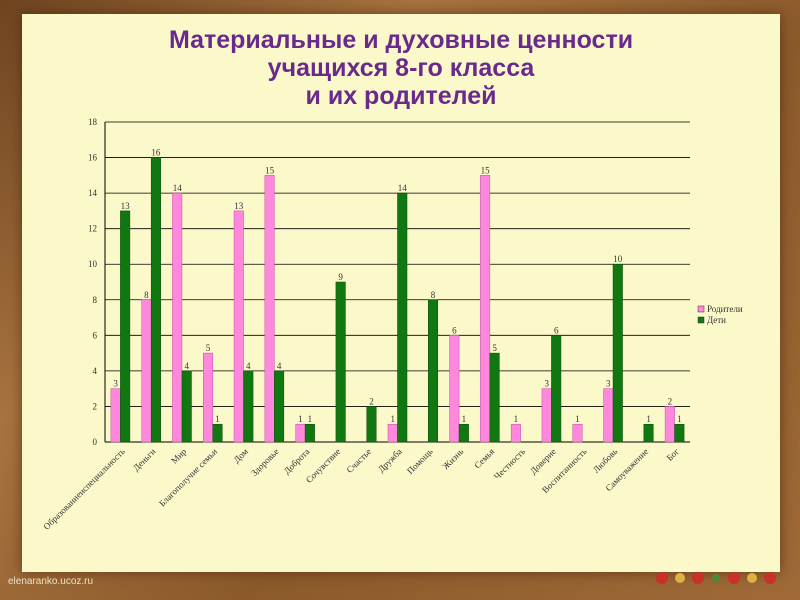  What do you see at coordinates (340, 277) in the screenshot?
I see `data-label: 9` at bounding box center [340, 277].